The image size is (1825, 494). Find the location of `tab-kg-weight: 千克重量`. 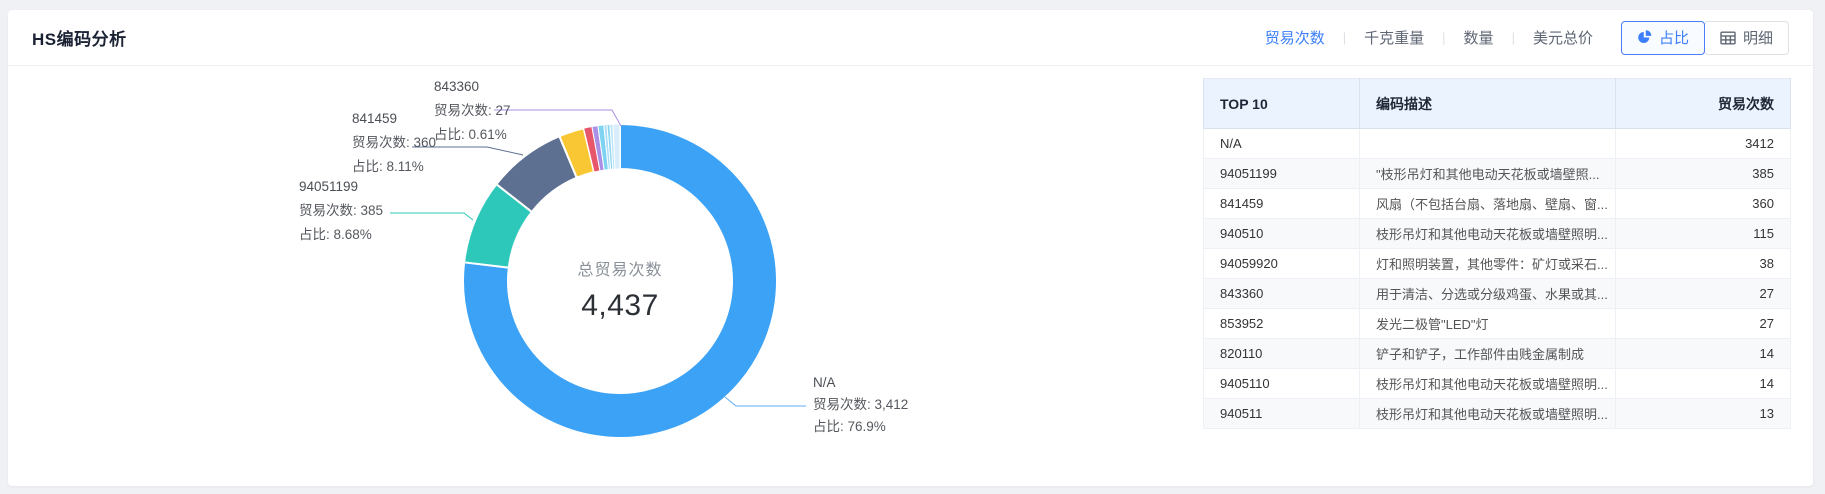

tab-kg-weight: 千克重量 is located at coordinates (1394, 38).